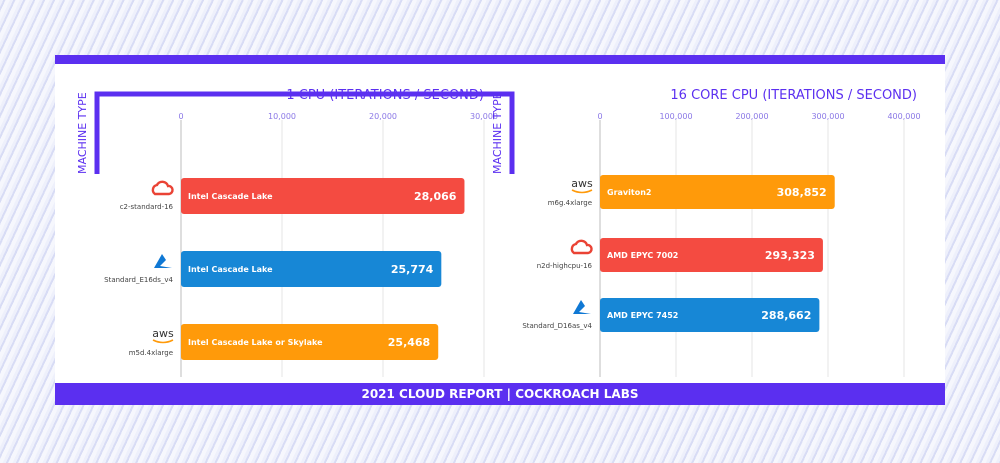 This screenshot has height=463, width=1000. Describe the element at coordinates (162, 188) in the screenshot. I see `chart0-google-cloud-icon` at that location.